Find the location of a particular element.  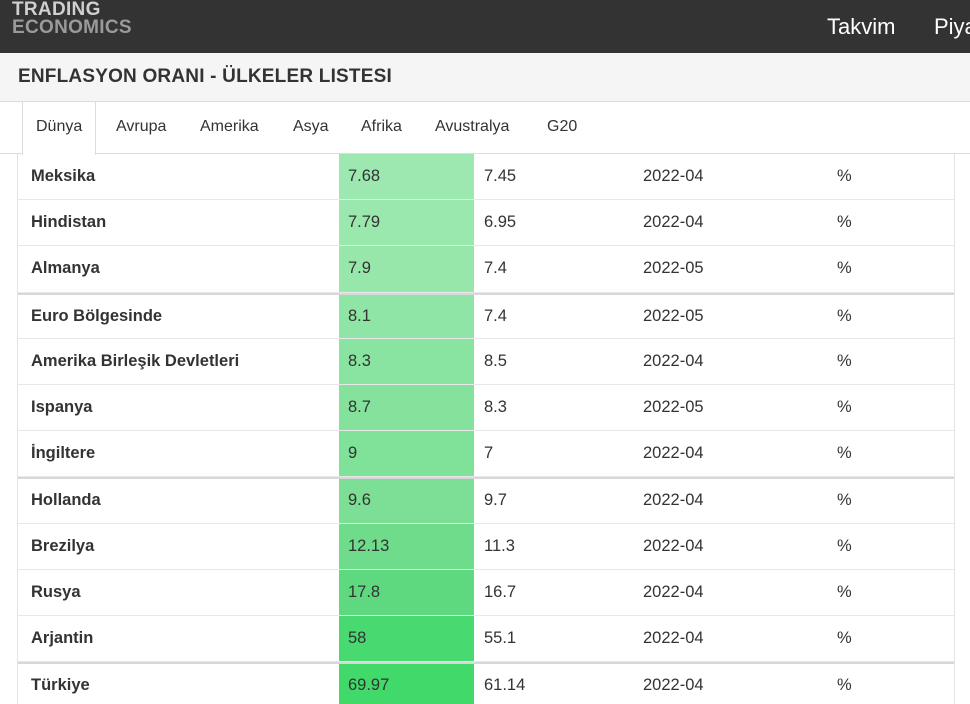

tab-afrika: Afrika is located at coordinates (381, 126).